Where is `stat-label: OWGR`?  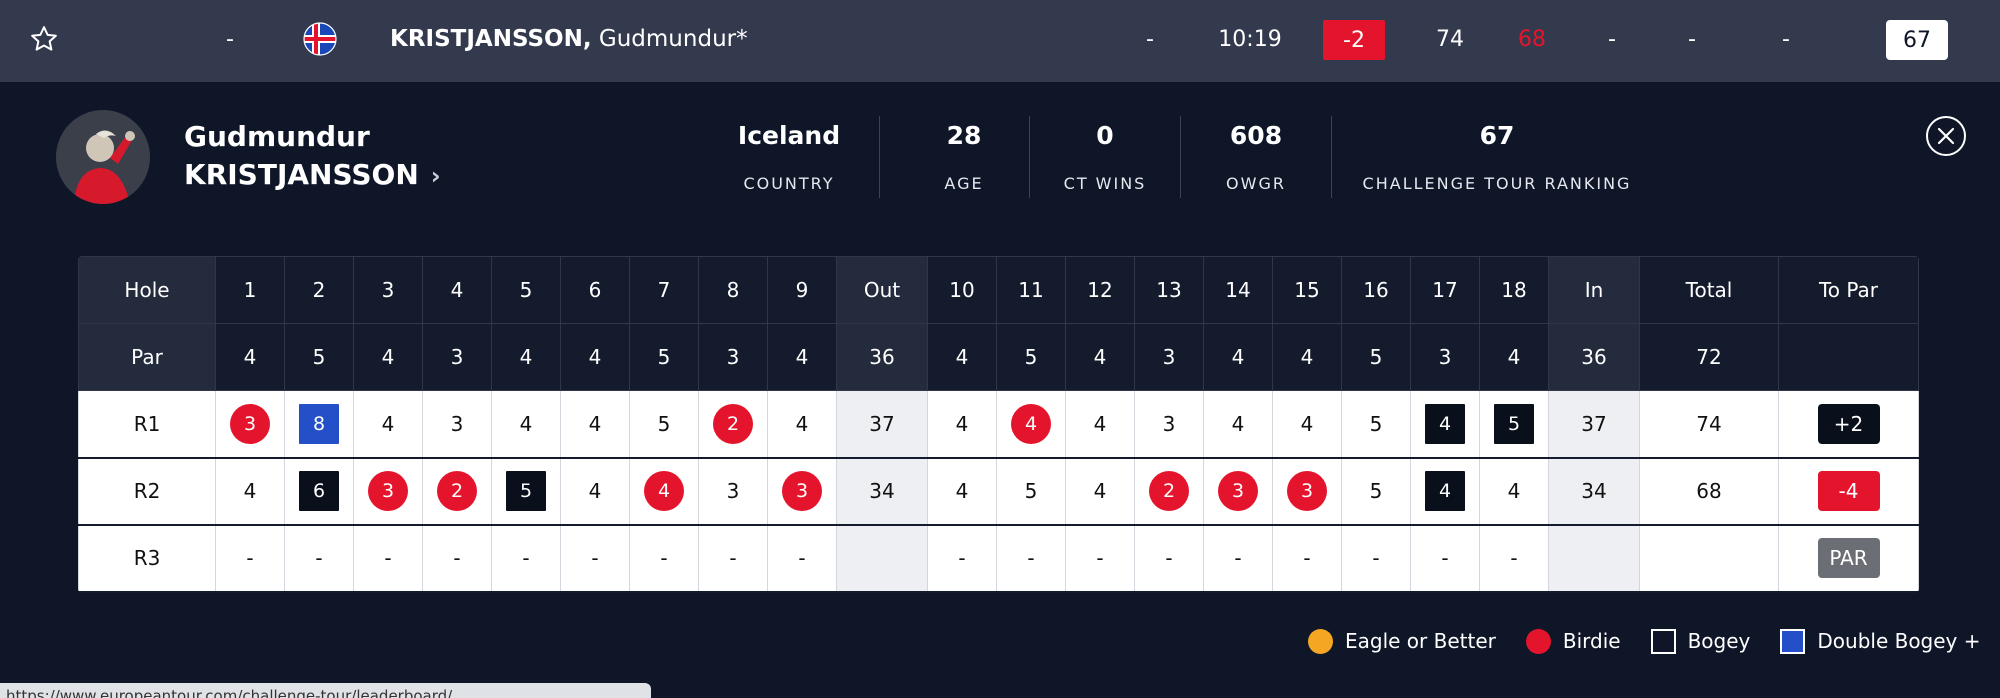
stat-label: OWGR is located at coordinates (1256, 183).